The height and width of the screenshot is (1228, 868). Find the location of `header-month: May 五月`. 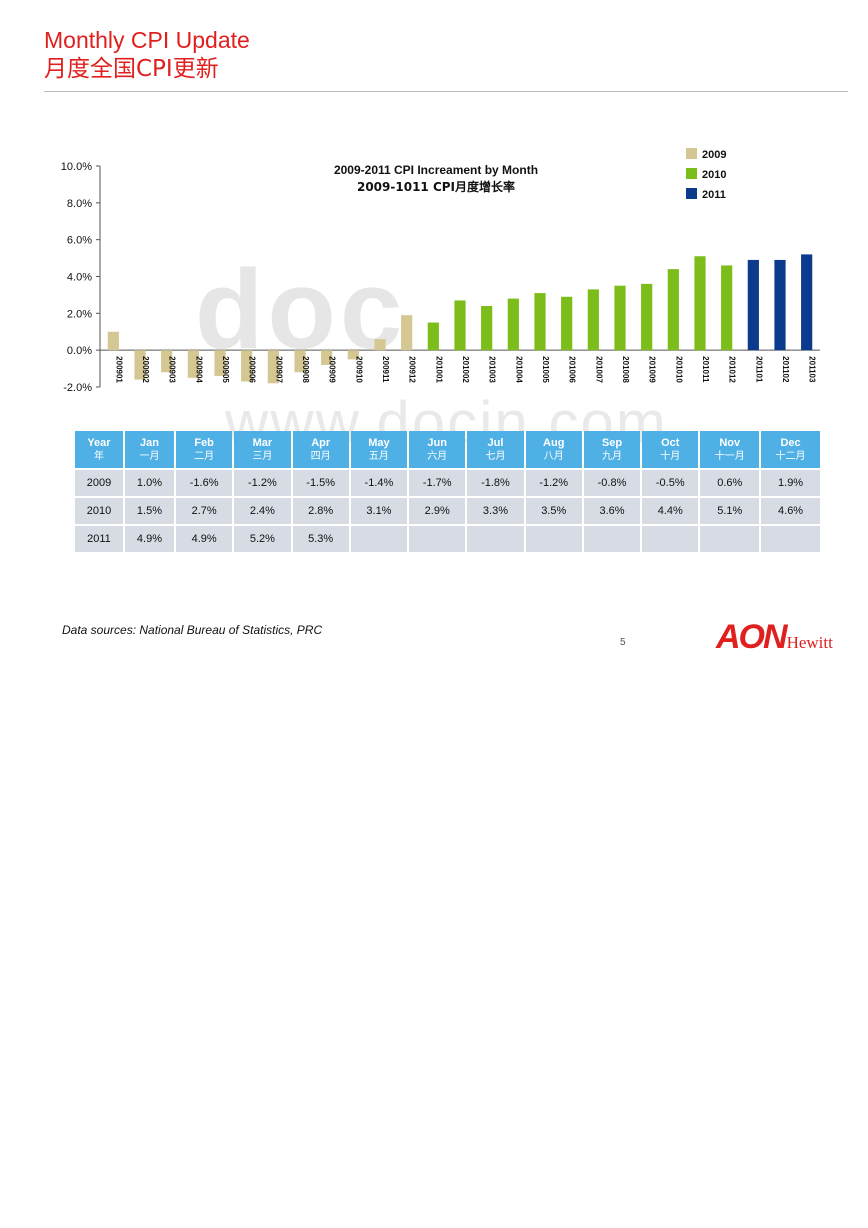

header-month: May 五月 is located at coordinates (379, 449).